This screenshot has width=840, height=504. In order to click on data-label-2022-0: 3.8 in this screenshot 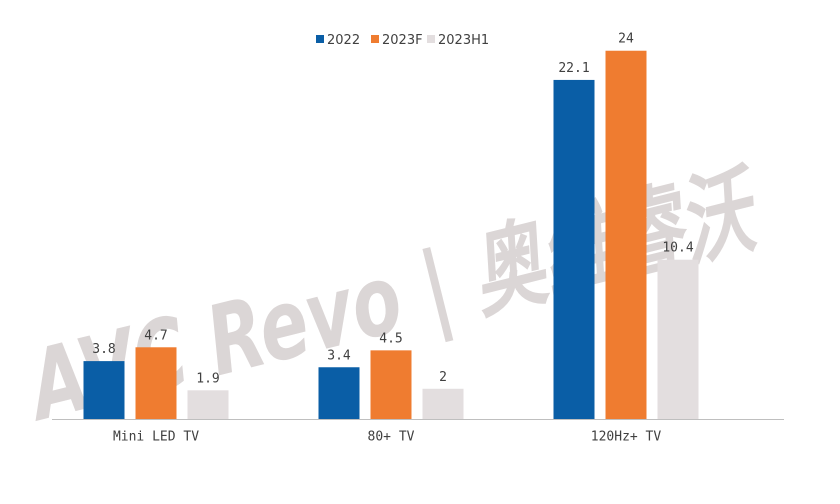, I will do `click(103, 349)`.